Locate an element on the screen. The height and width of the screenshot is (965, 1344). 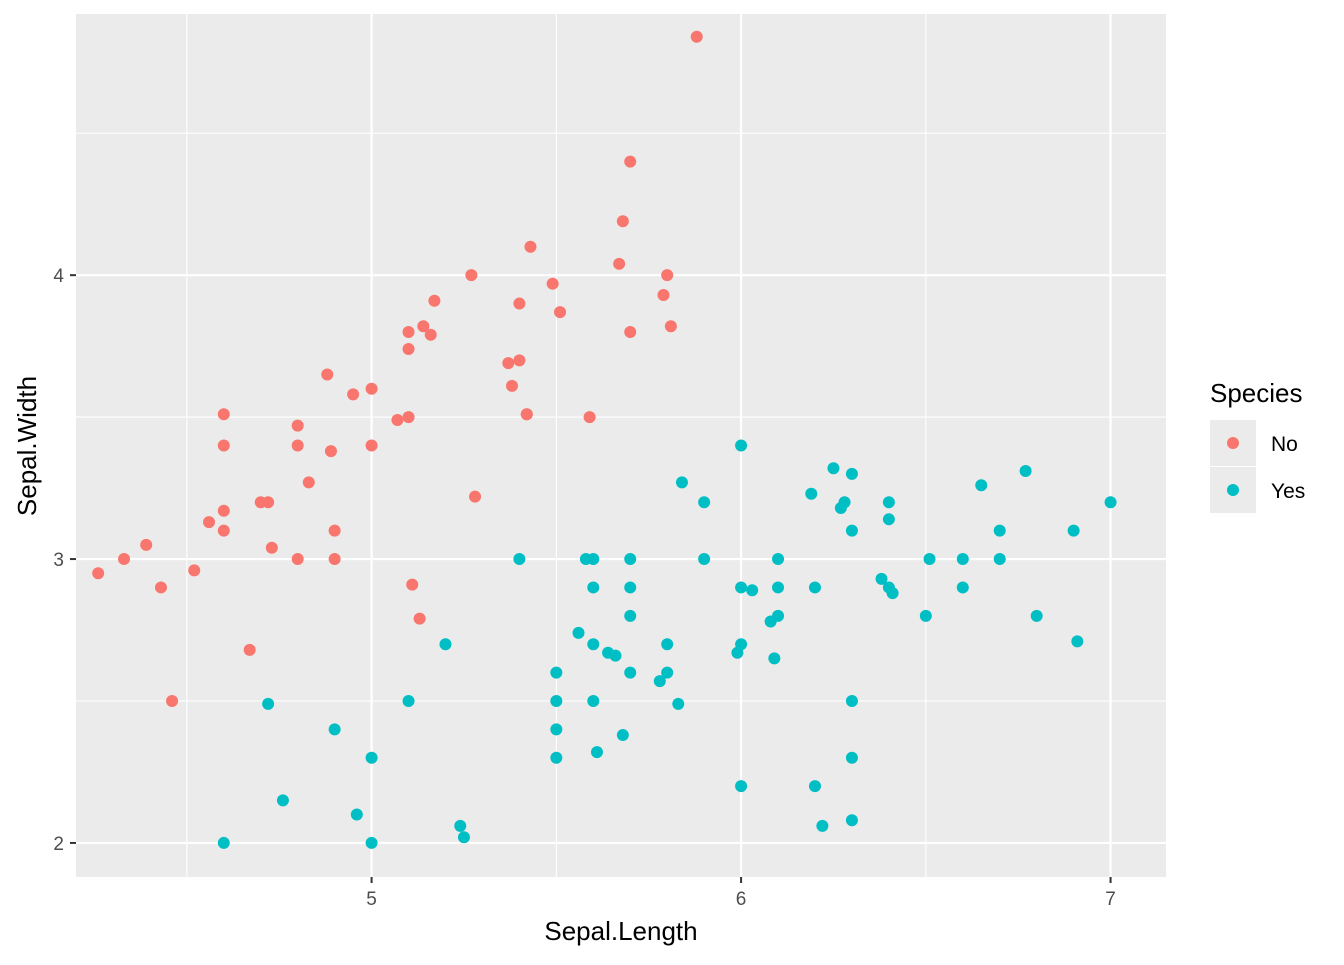
legend-key-no is located at coordinates (1233, 443).